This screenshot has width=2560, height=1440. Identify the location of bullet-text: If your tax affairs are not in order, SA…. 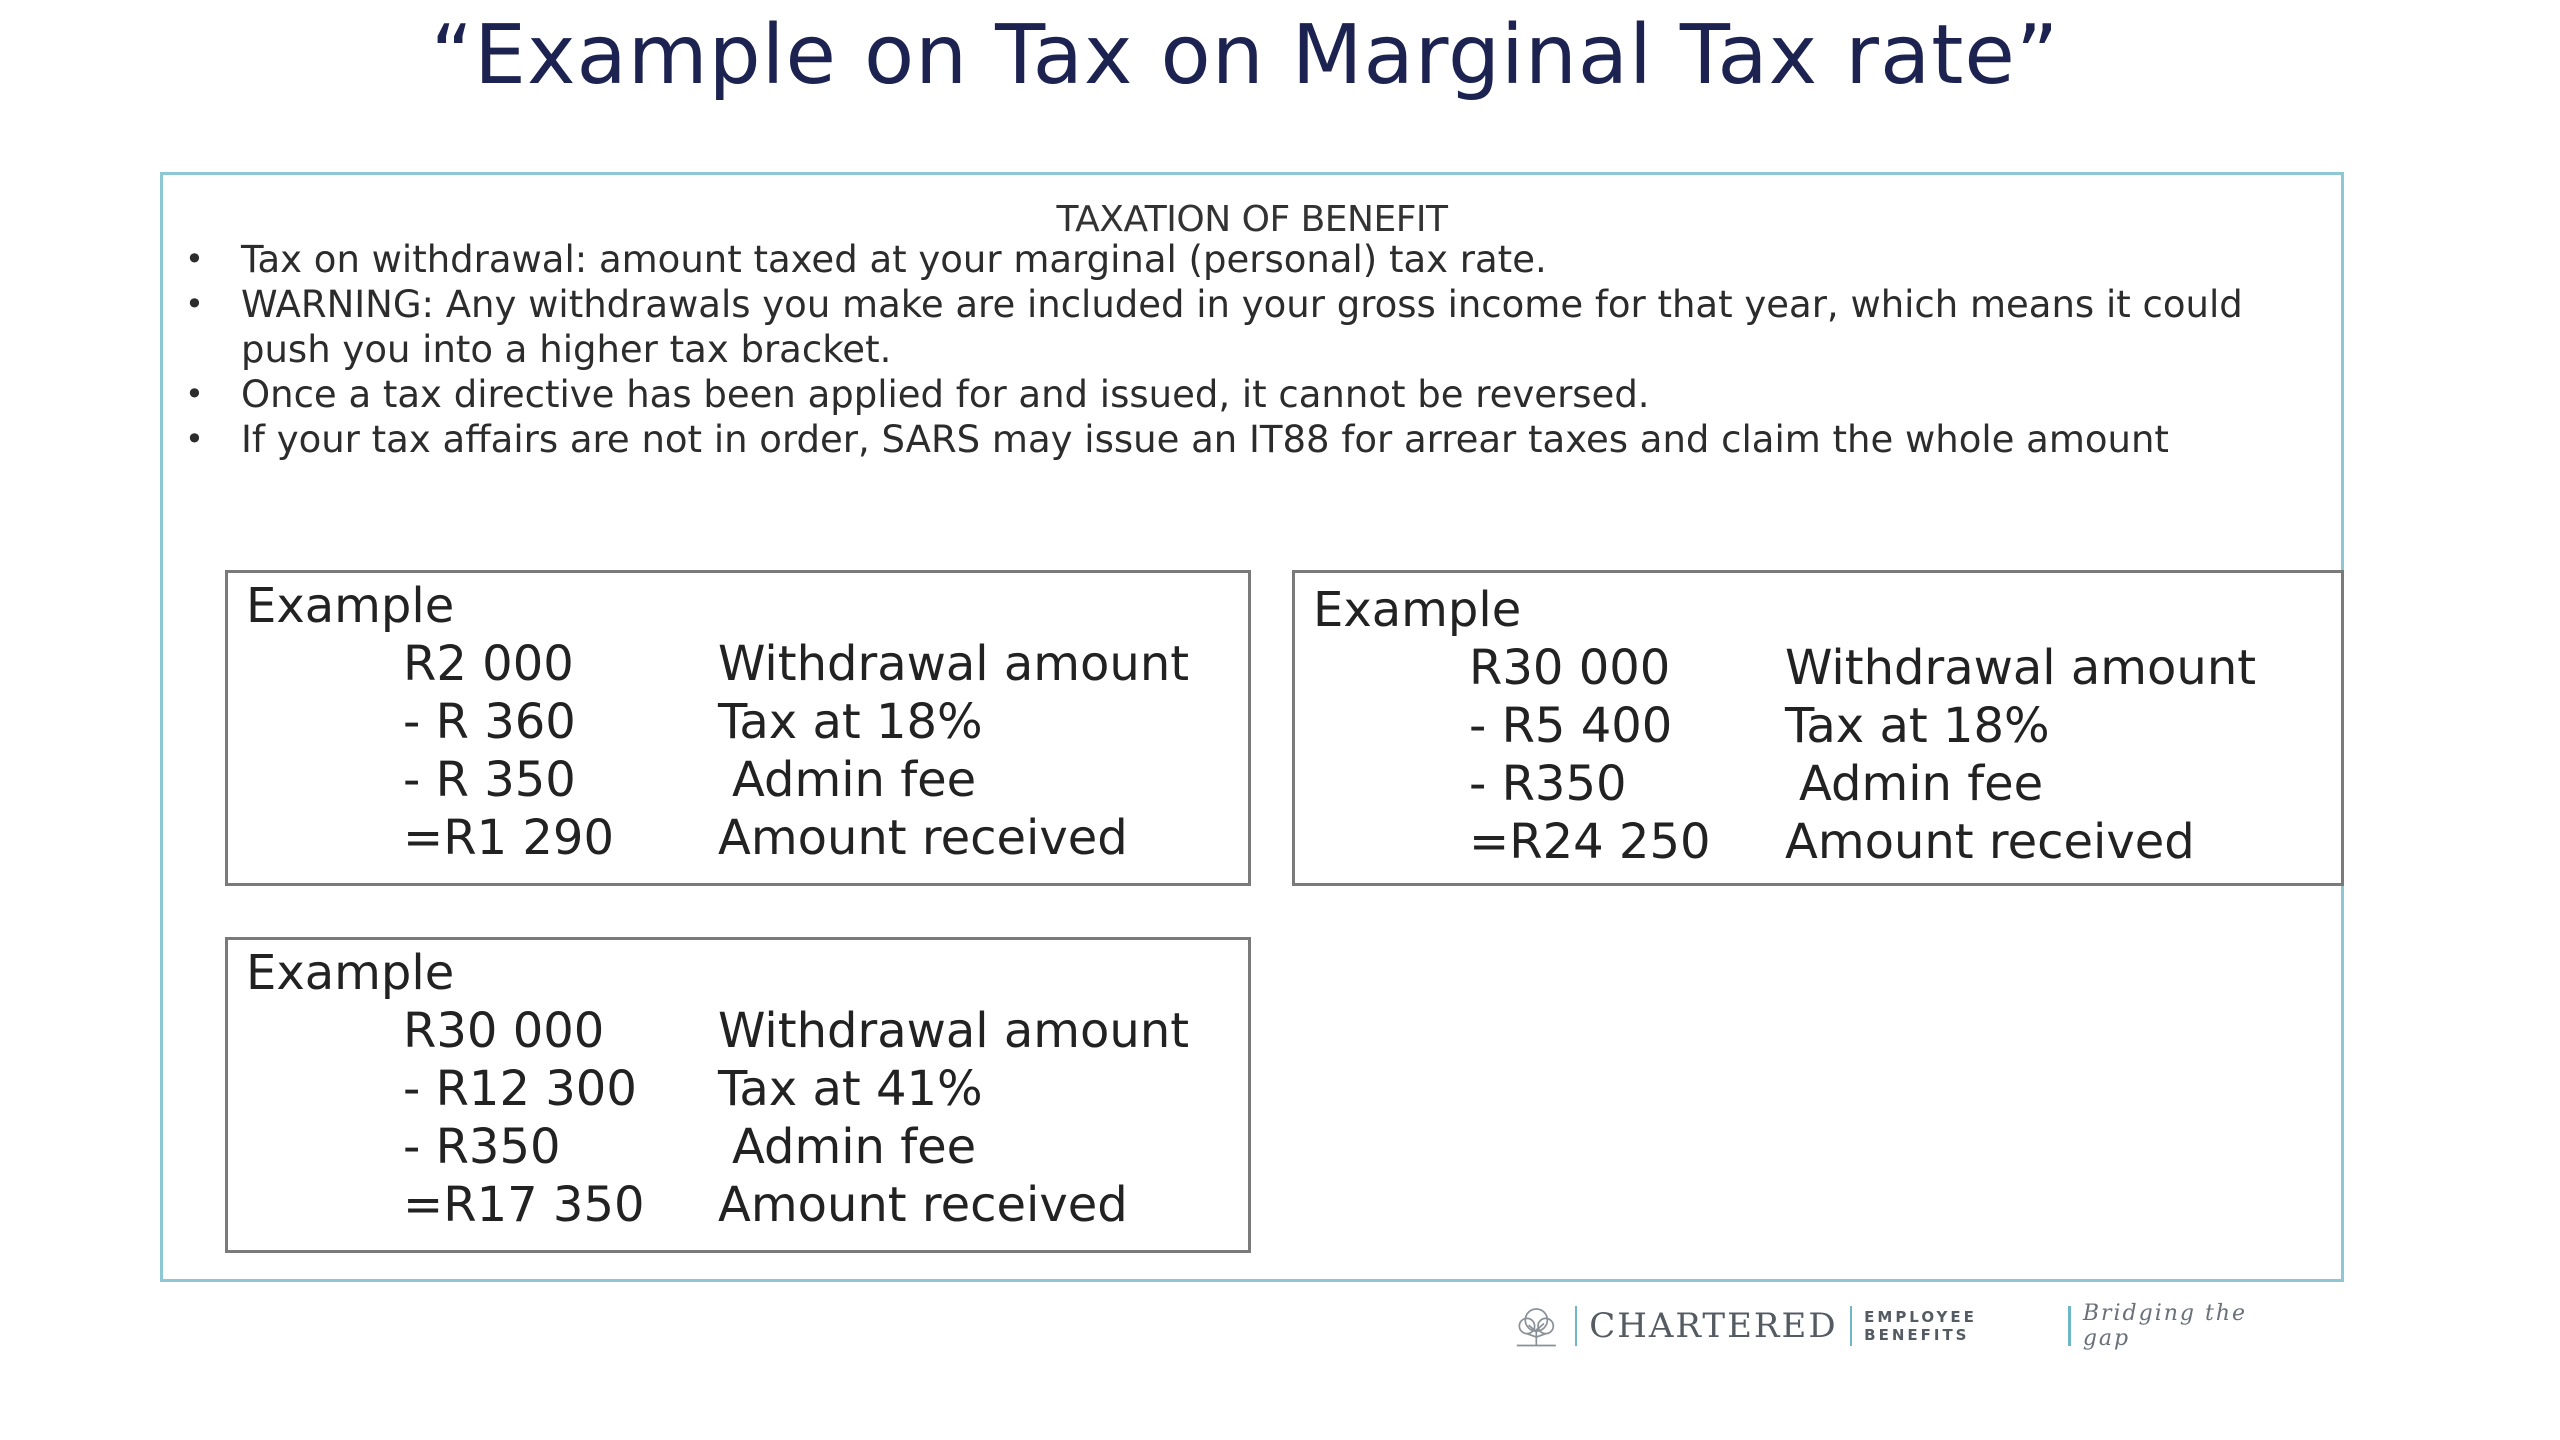
(1205, 439).